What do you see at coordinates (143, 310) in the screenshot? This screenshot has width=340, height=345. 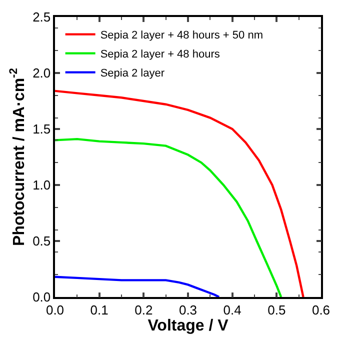 I see `x-tick-label: 0.2` at bounding box center [143, 310].